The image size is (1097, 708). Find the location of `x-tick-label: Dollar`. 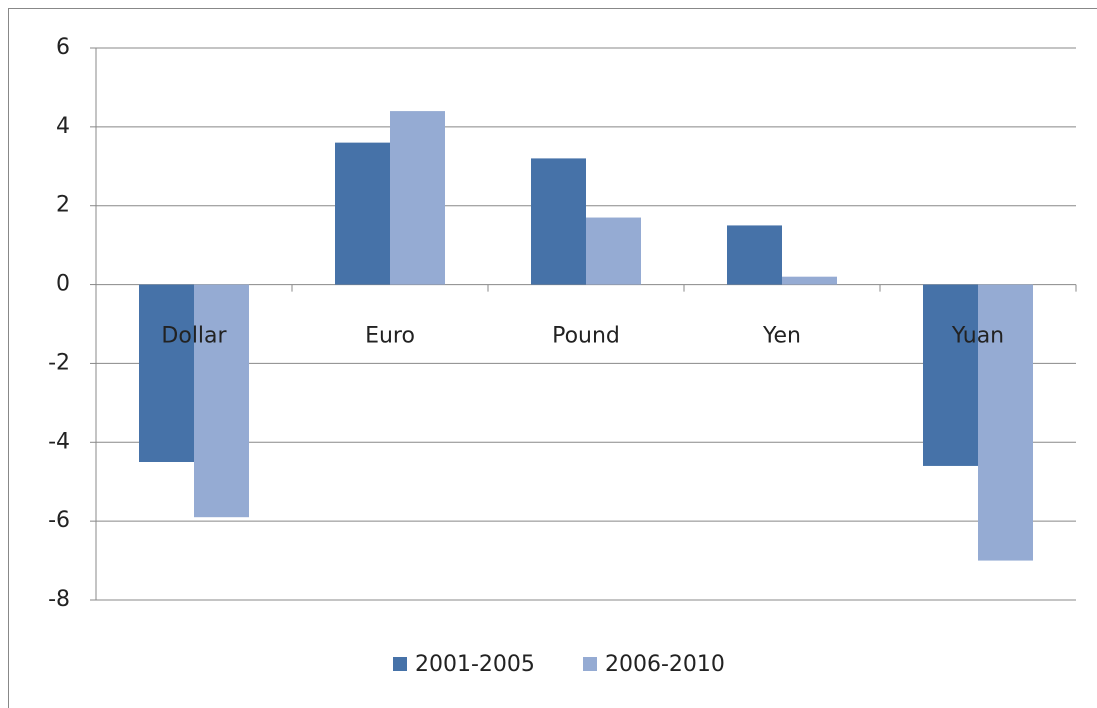

x-tick-label: Dollar is located at coordinates (194, 336).